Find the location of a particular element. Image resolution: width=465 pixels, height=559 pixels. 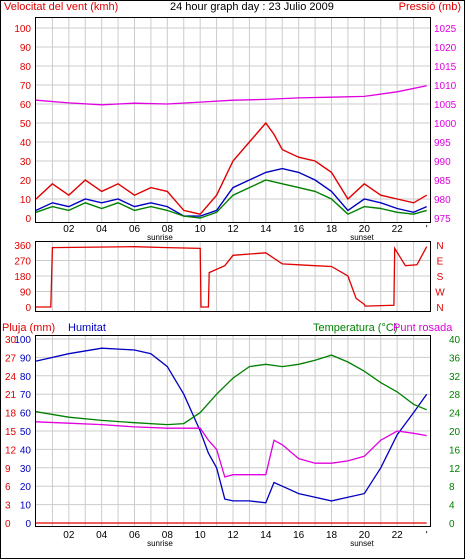

panel2-left-ticks: 0 90 180 270 360 is located at coordinates (22, 277).